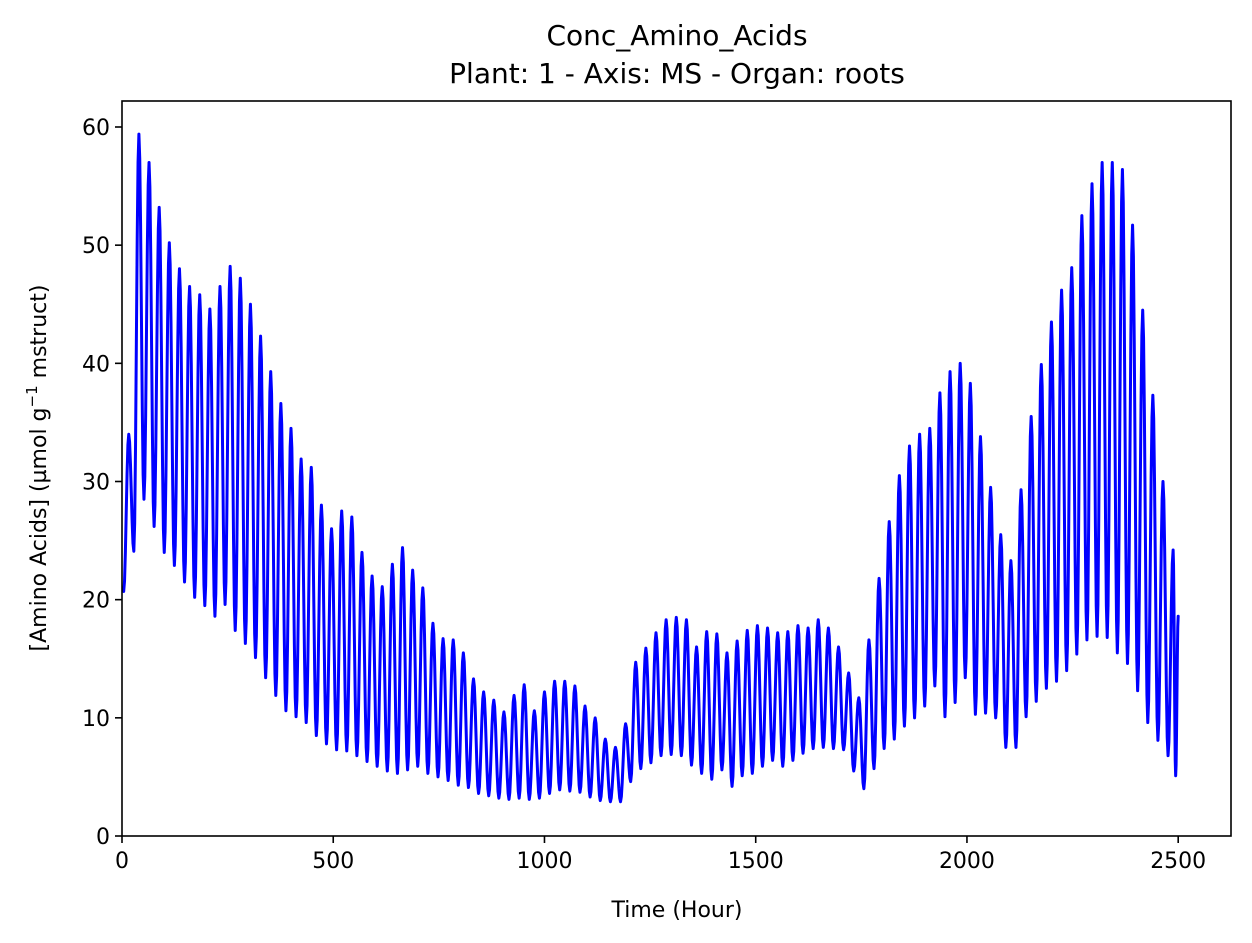  I want to click on y-tick-label: 50, so click(96, 246).